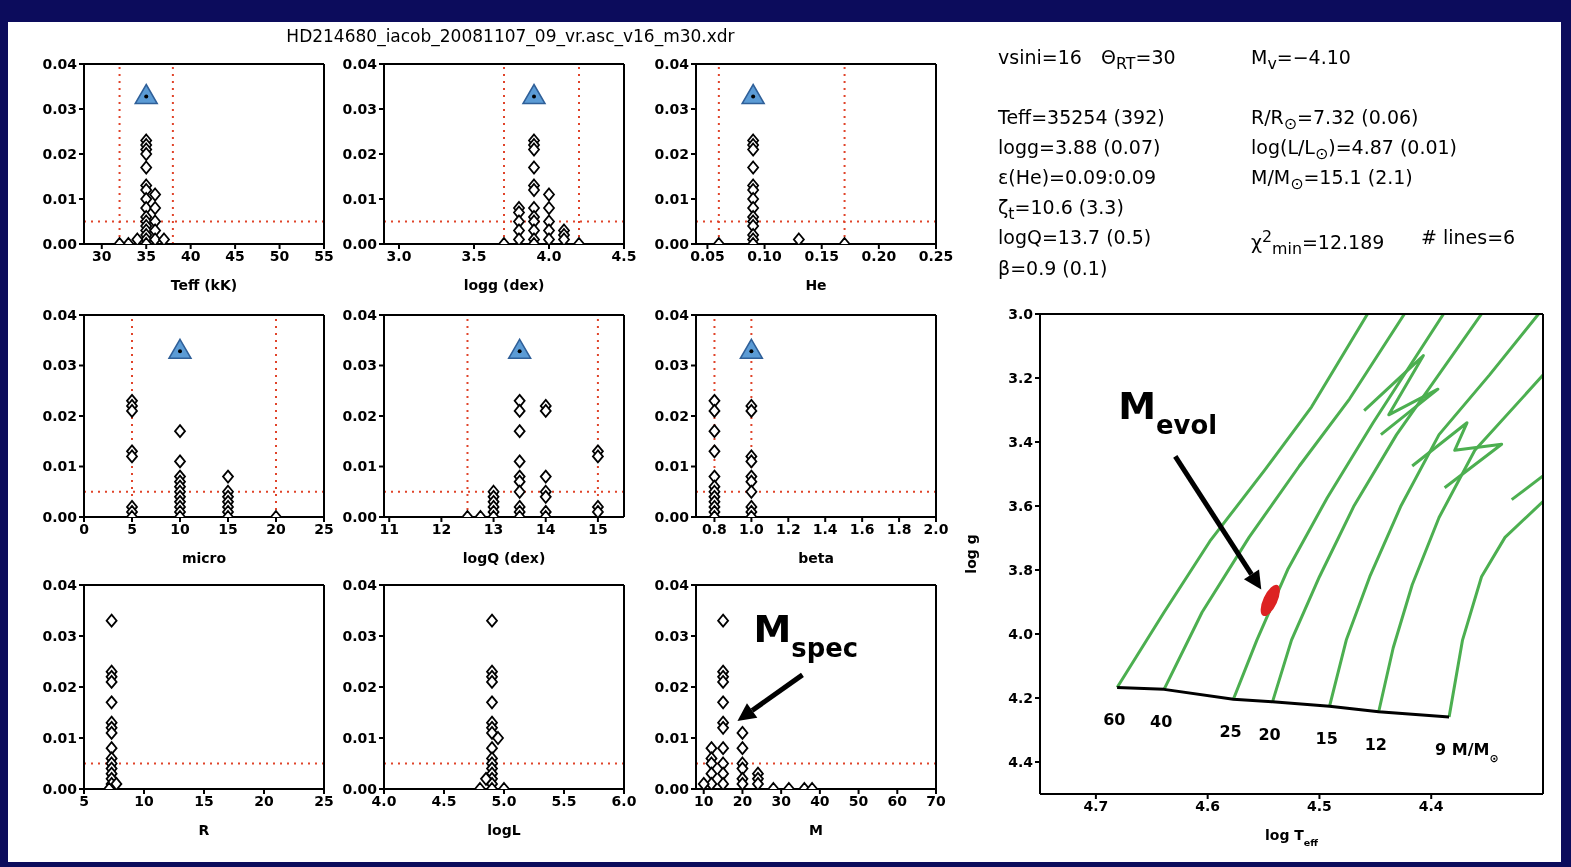 The height and width of the screenshot is (867, 1571). I want to click on x-tick-label: 50, so click(858, 800).